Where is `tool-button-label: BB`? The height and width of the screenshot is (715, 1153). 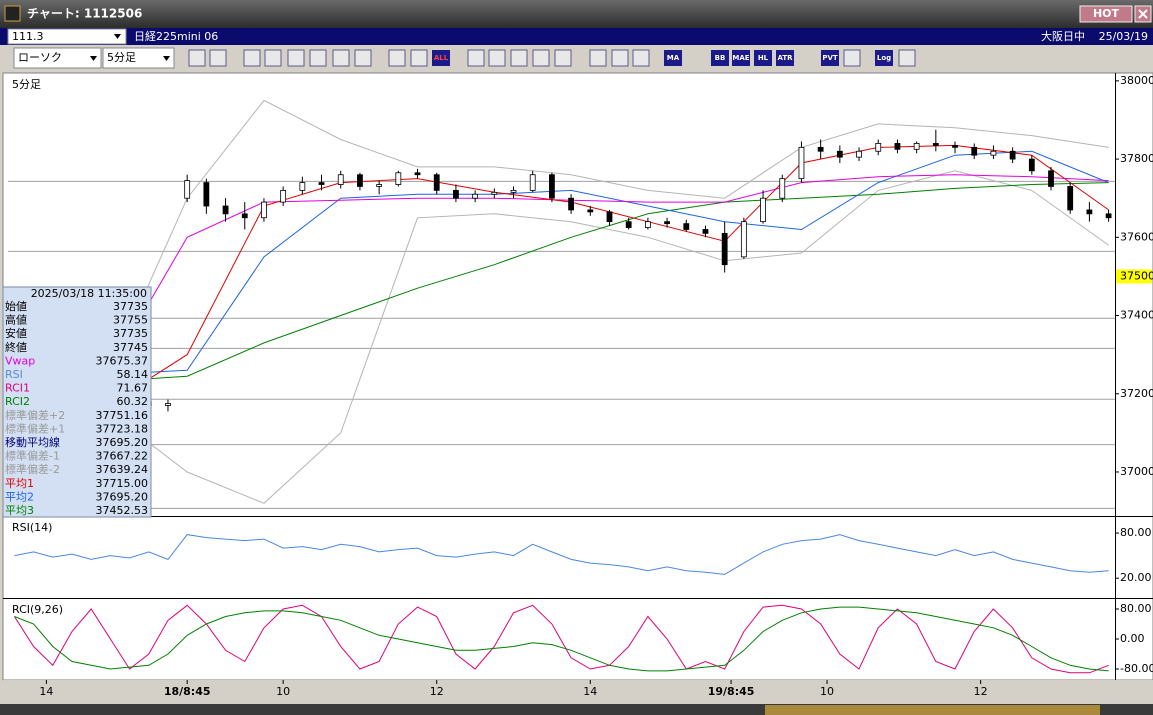
tool-button-label: BB is located at coordinates (720, 58).